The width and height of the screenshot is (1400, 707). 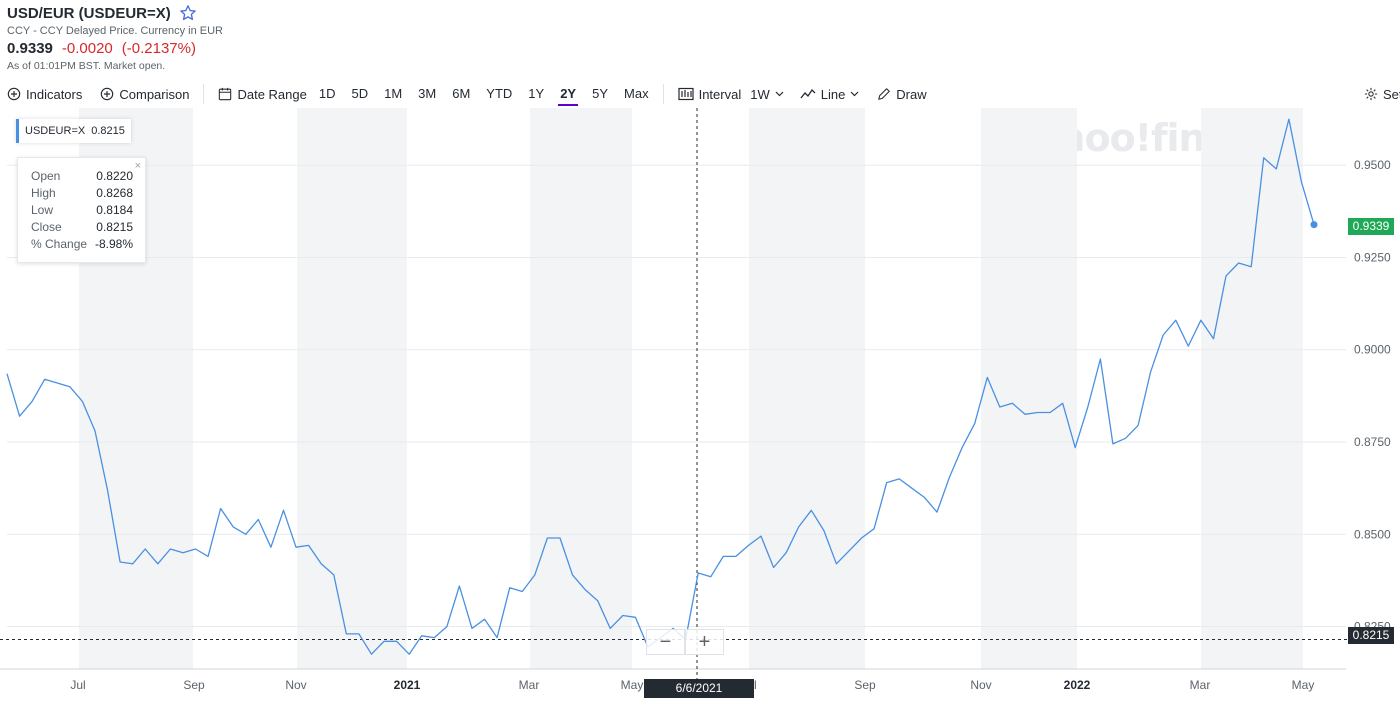 What do you see at coordinates (272, 94) in the screenshot?
I see `date-range-label: Date Range` at bounding box center [272, 94].